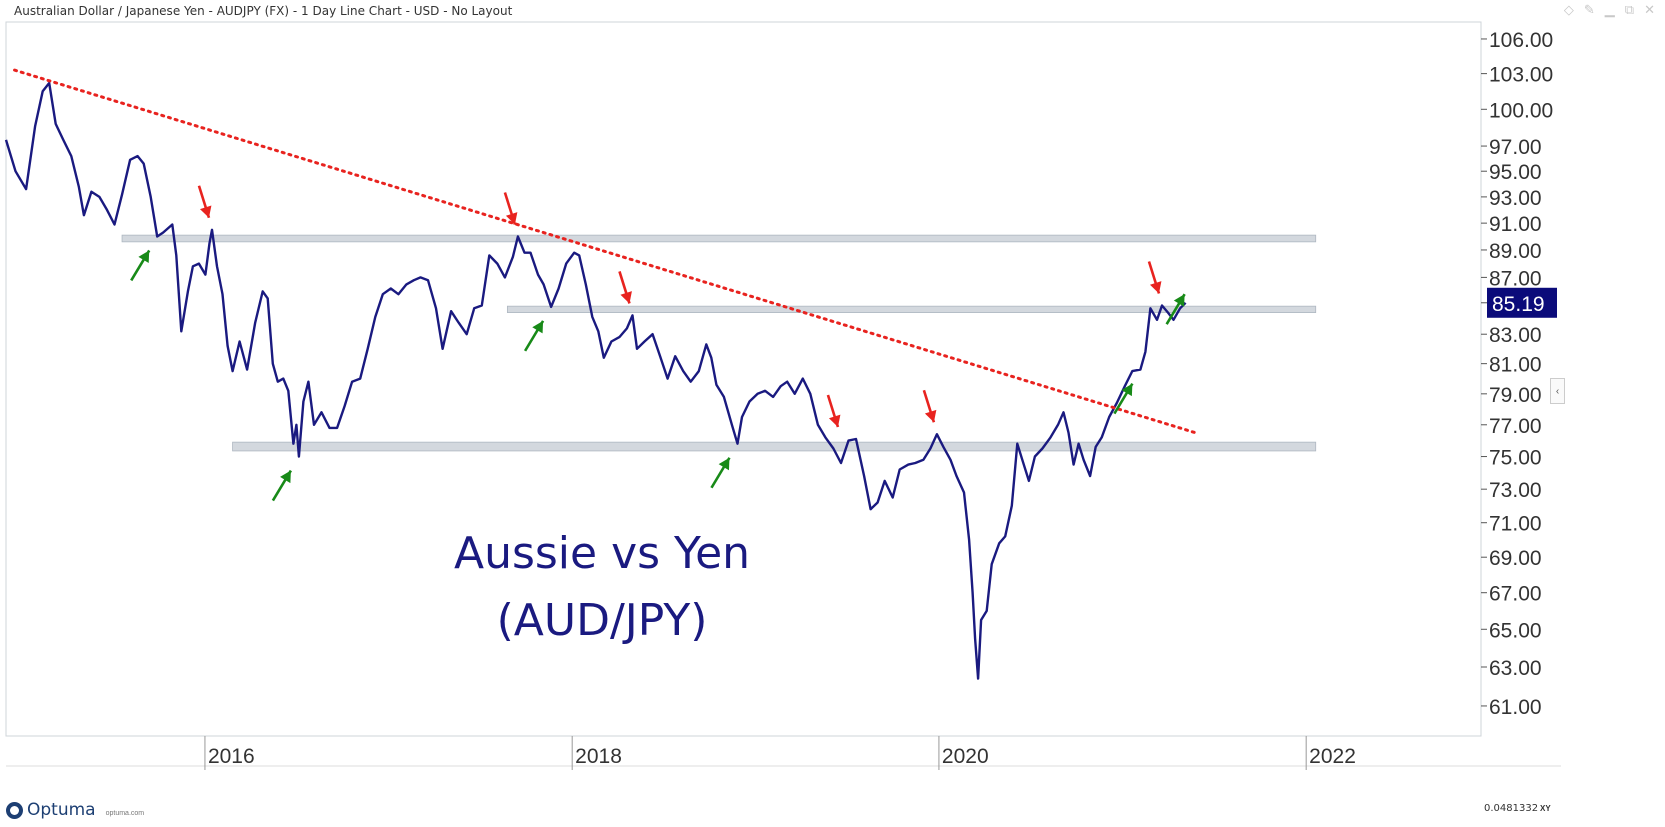  Describe the element at coordinates (1521, 75) in the screenshot. I see `y-axis-tick-label: 103.00` at that location.